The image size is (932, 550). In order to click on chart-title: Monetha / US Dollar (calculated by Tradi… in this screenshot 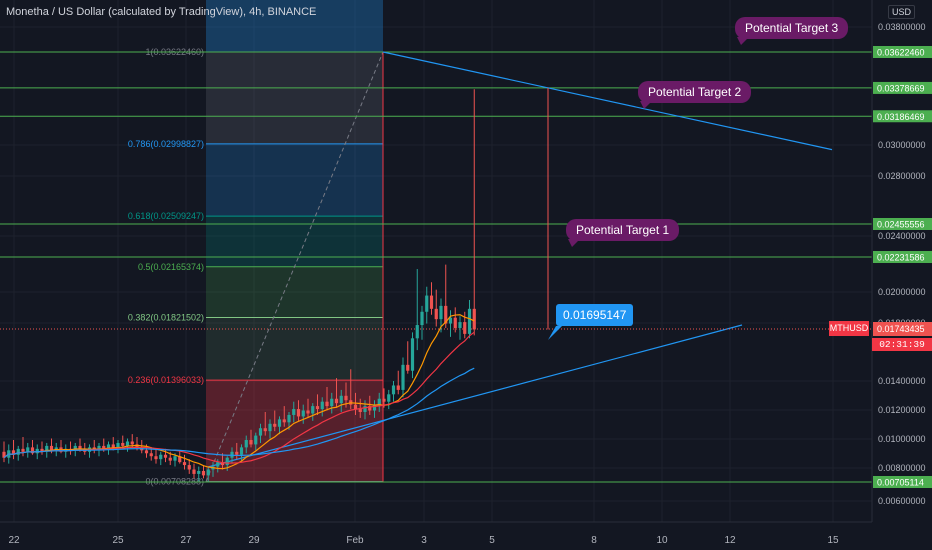, I will do `click(161, 12)`.